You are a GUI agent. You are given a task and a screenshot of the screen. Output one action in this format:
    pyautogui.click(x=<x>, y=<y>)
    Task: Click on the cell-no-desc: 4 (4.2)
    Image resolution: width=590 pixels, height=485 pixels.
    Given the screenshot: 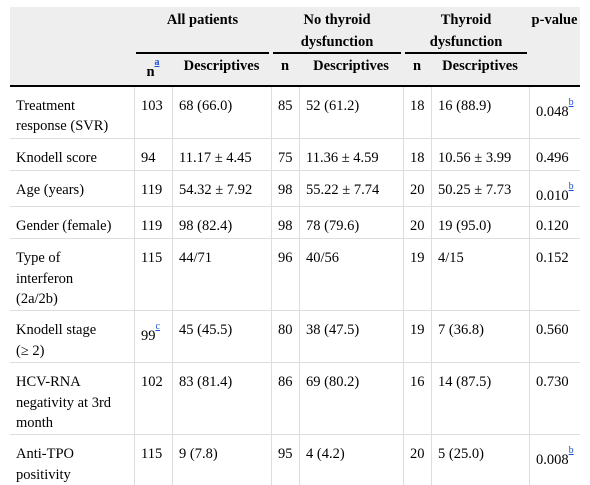 What is the action you would take?
    pyautogui.click(x=351, y=460)
    